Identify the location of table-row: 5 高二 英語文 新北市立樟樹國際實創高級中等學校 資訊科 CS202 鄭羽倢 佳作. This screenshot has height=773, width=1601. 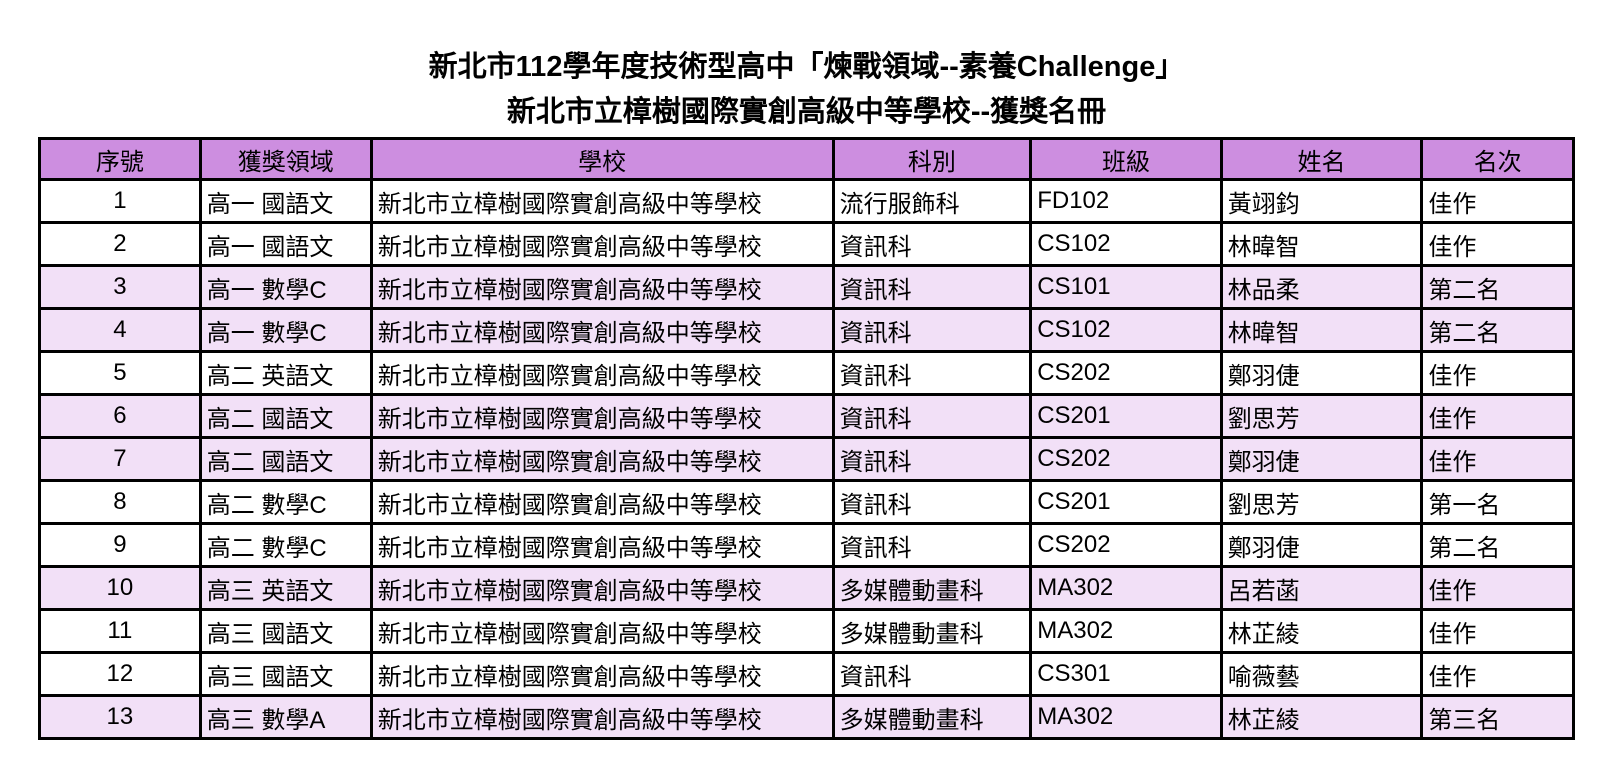
(806, 373).